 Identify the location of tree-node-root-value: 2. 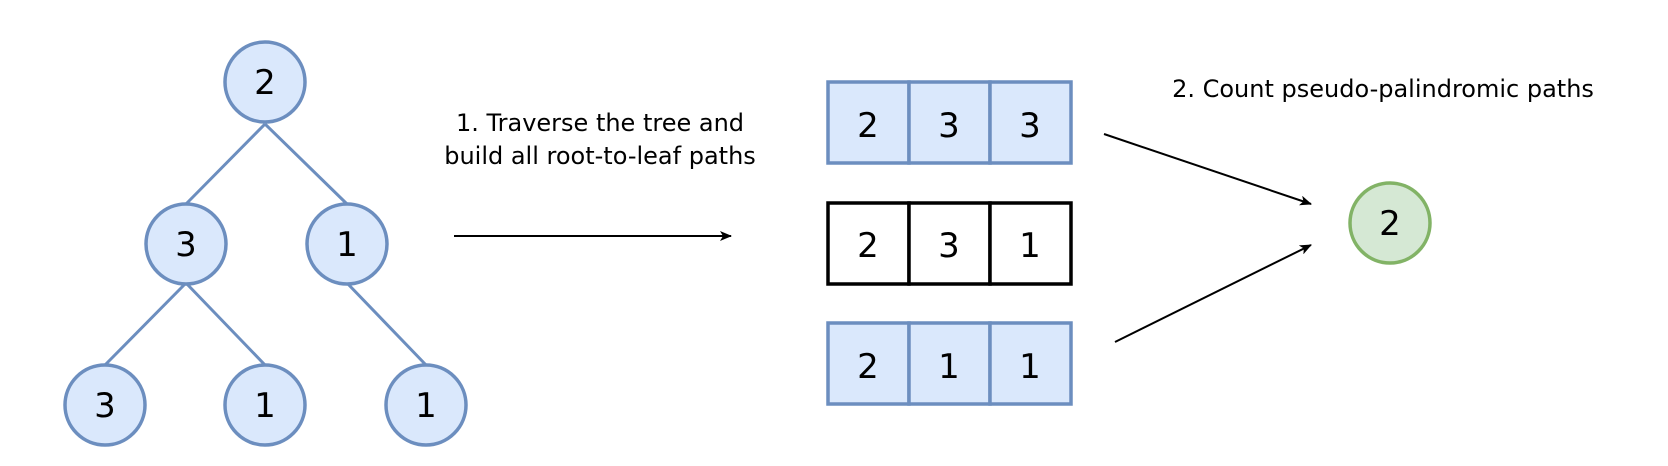
(265, 83).